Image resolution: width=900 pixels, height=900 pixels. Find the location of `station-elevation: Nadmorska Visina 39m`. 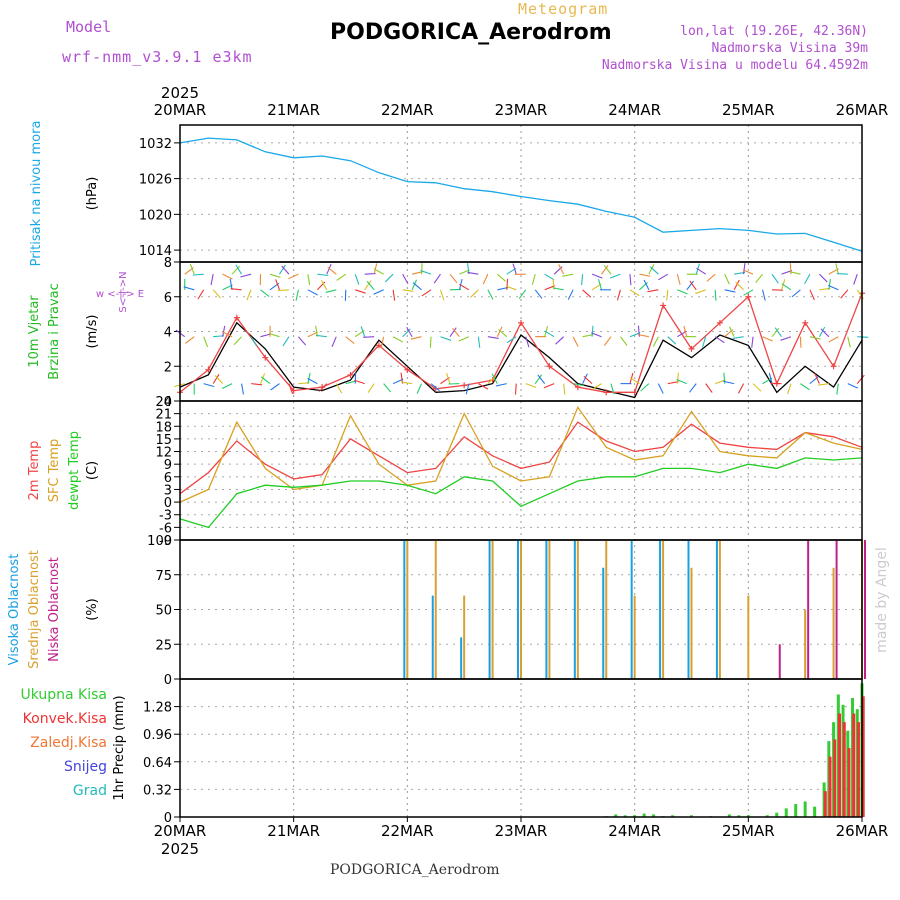

station-elevation: Nadmorska Visina 39m is located at coordinates (789, 48).